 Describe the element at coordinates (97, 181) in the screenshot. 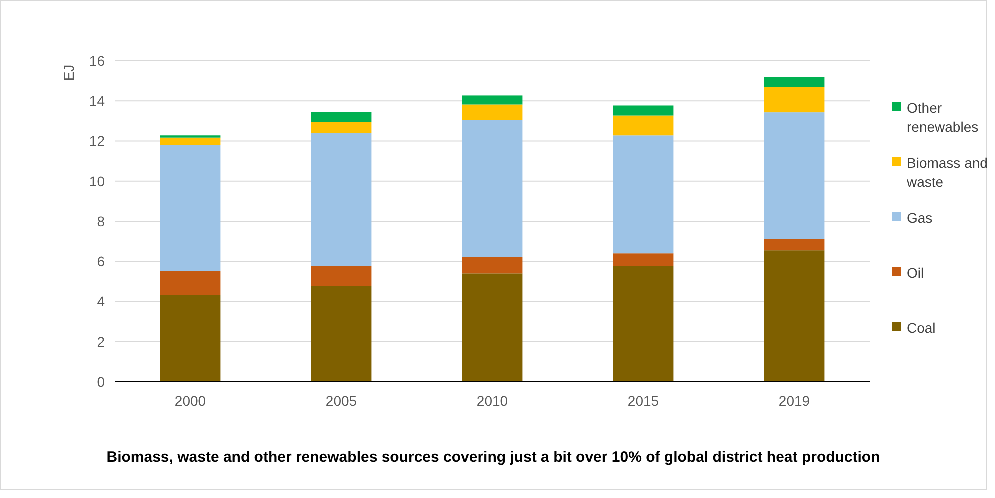

I see `y-tick-label: 10` at that location.